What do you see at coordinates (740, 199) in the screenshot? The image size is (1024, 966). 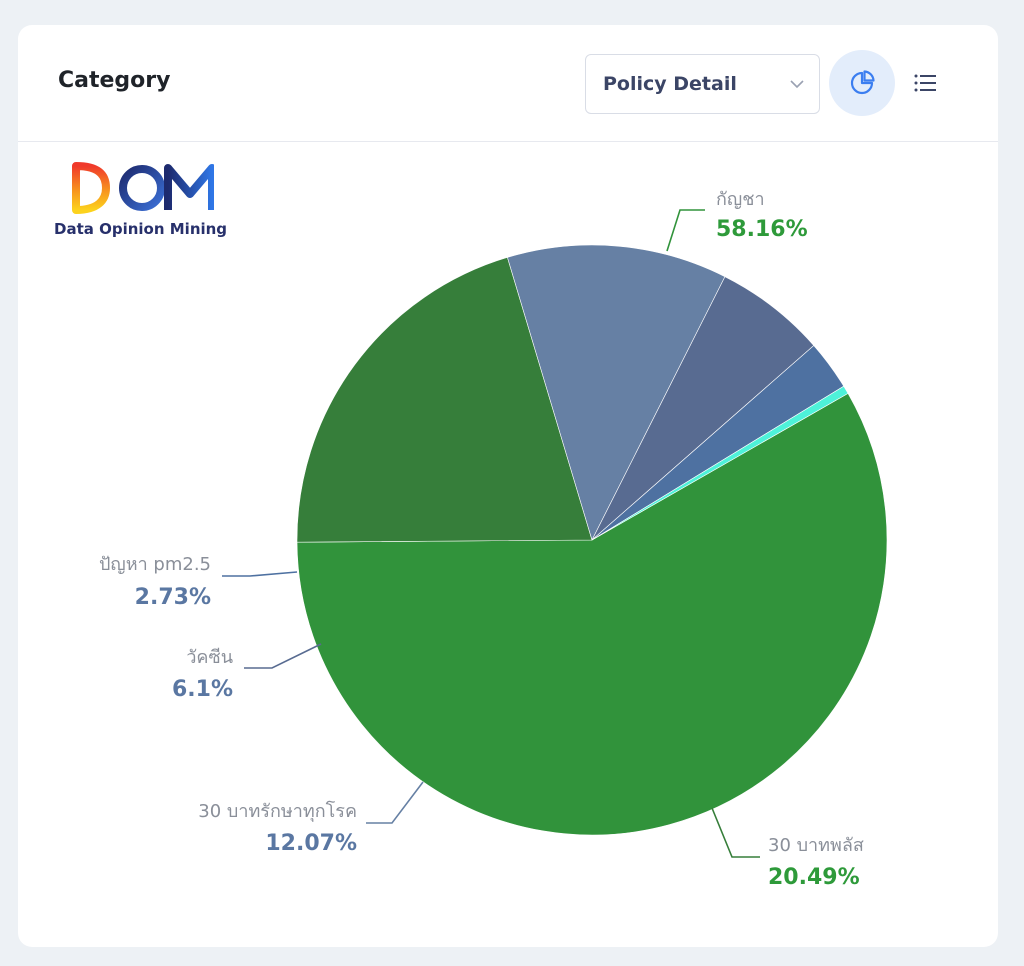 I see `slice-label: กัญชา` at bounding box center [740, 199].